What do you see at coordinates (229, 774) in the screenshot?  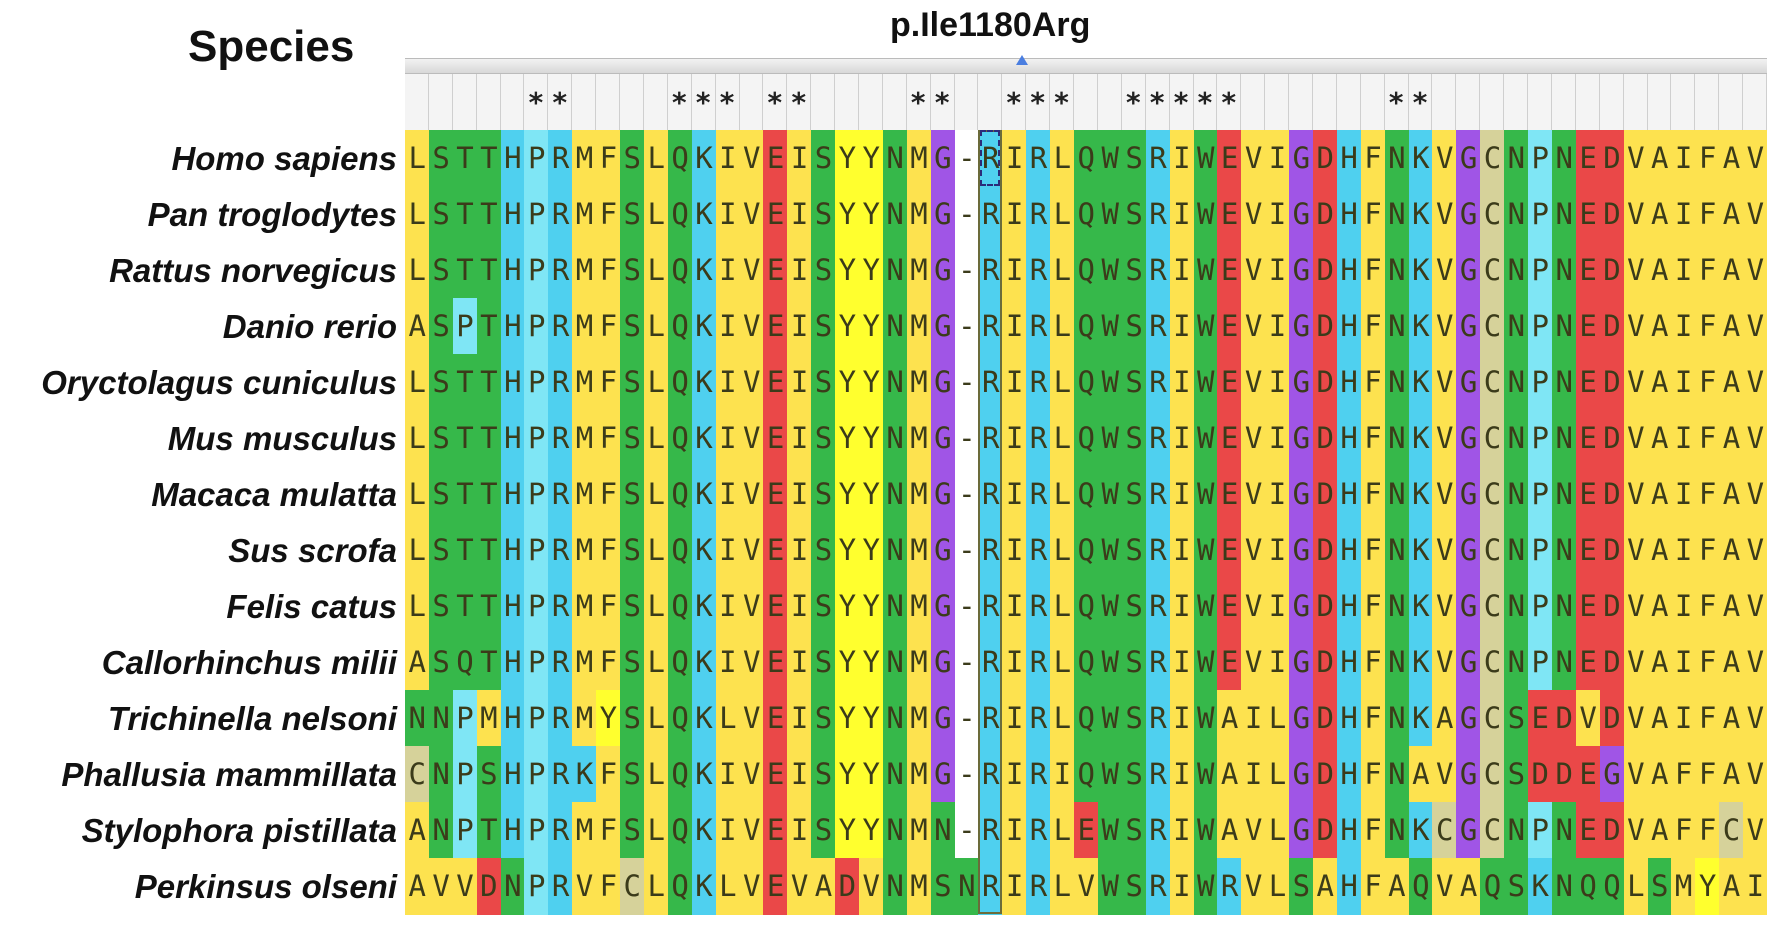 I see `species-name: Phallusia mammillata` at bounding box center [229, 774].